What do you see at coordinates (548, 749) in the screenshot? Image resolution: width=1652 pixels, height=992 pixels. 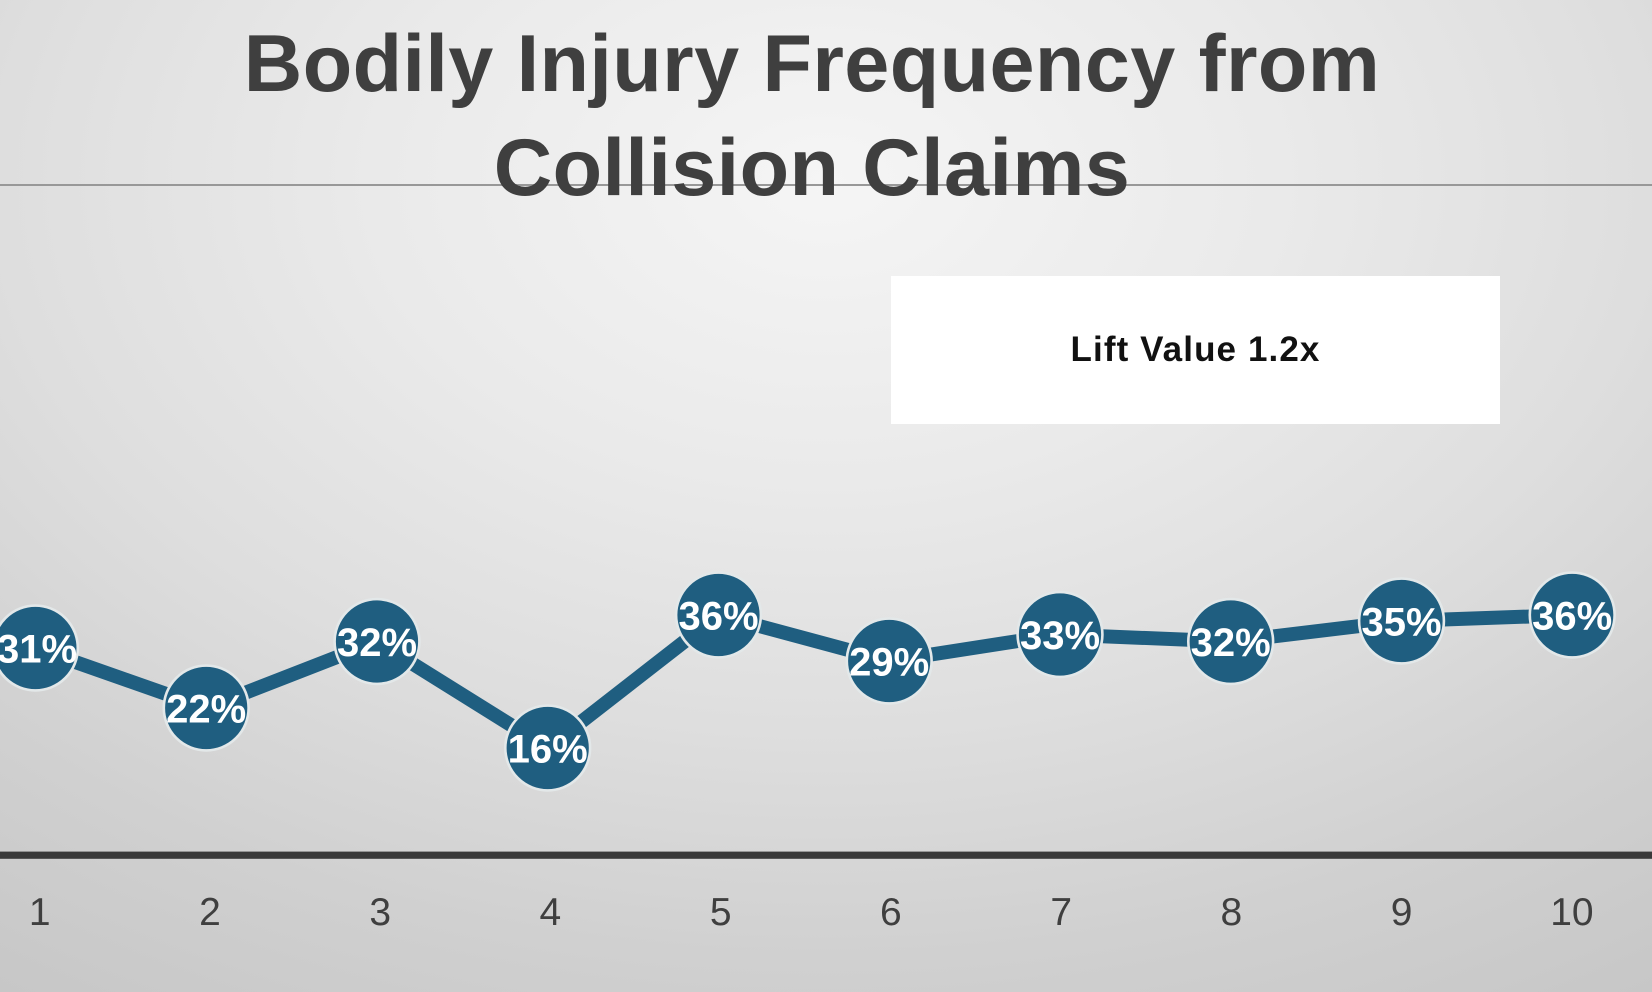 I see `svg-text: 16%` at bounding box center [548, 749].